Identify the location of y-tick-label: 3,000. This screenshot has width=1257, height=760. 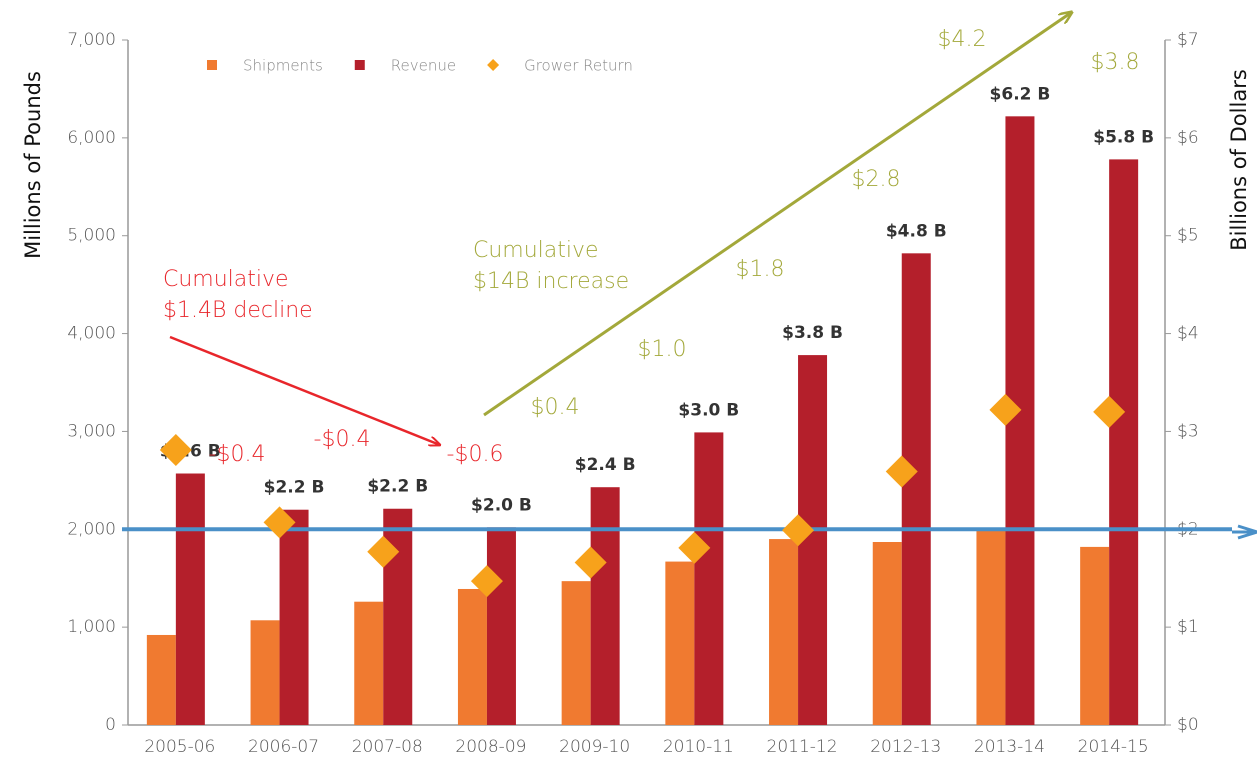
(91, 431).